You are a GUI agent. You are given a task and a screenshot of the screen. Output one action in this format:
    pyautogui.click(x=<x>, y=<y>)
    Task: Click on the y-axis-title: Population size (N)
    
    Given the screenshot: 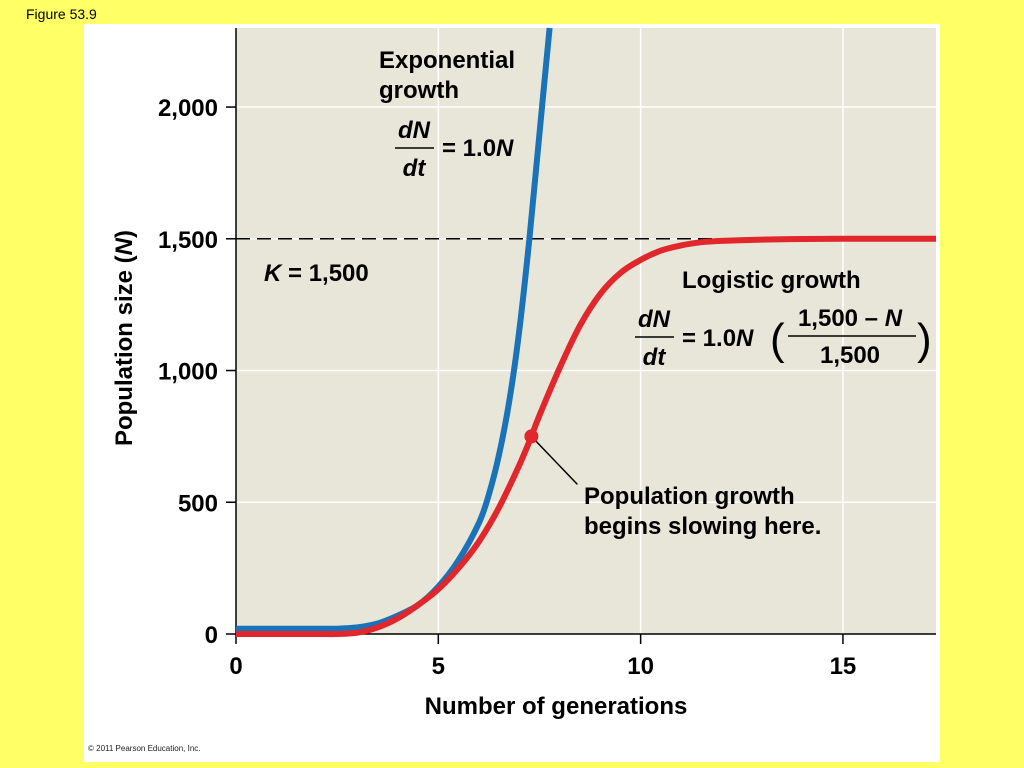 What is the action you would take?
    pyautogui.click(x=124, y=338)
    